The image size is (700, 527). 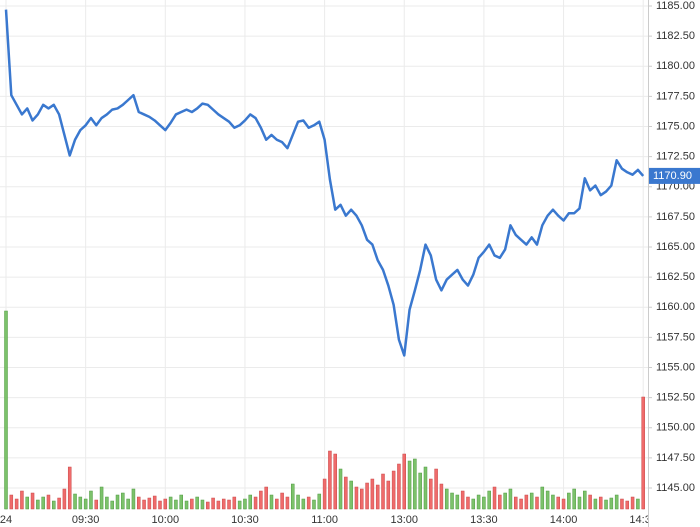 I want to click on y-tick-label: 1145.00, so click(x=675, y=488).